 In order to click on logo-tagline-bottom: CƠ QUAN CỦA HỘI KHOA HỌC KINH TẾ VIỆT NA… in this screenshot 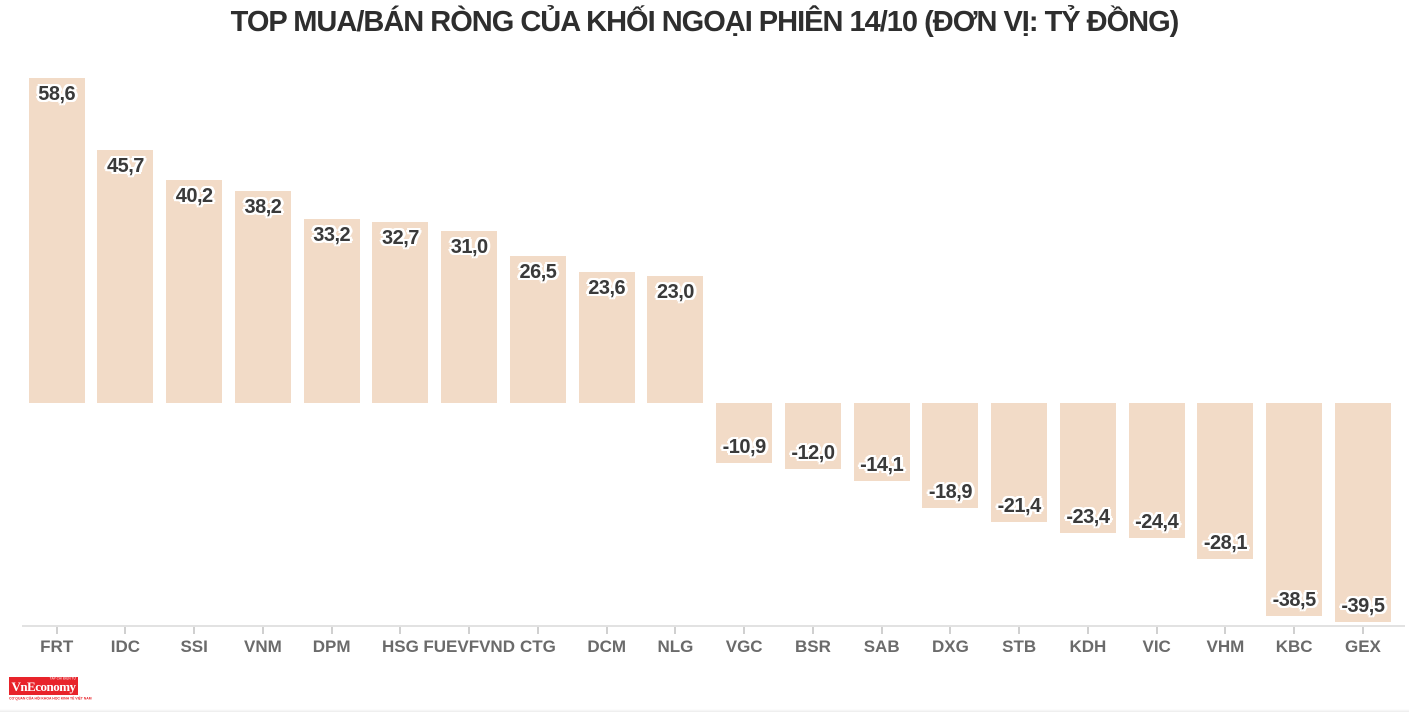, I will do `click(50, 699)`.